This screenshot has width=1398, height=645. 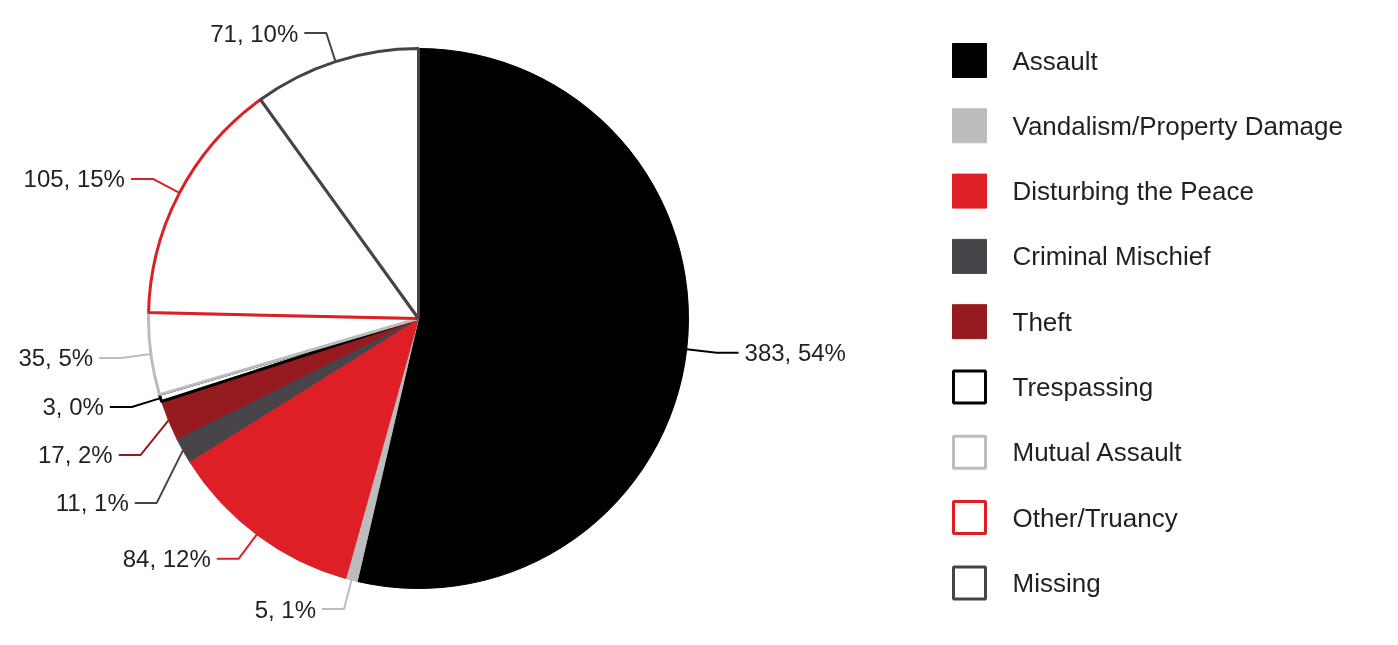 I want to click on legend-label: Missing, so click(x=1056, y=582).